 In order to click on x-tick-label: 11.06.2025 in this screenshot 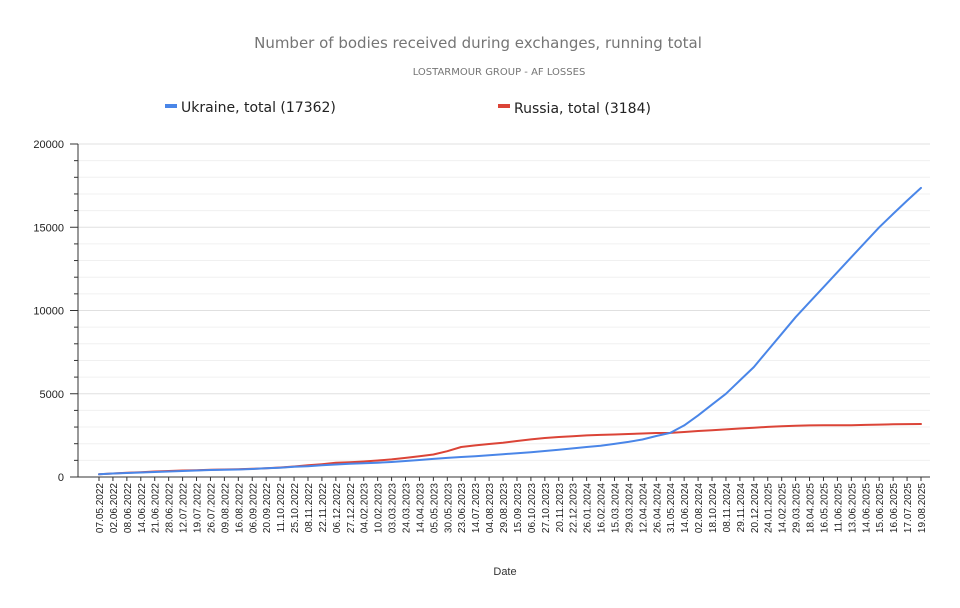, I will do `click(838, 508)`.